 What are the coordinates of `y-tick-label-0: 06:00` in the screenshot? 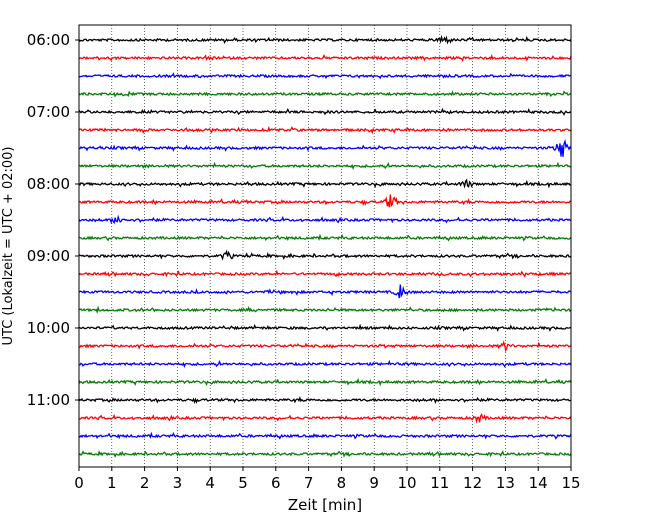 It's located at (48, 40).